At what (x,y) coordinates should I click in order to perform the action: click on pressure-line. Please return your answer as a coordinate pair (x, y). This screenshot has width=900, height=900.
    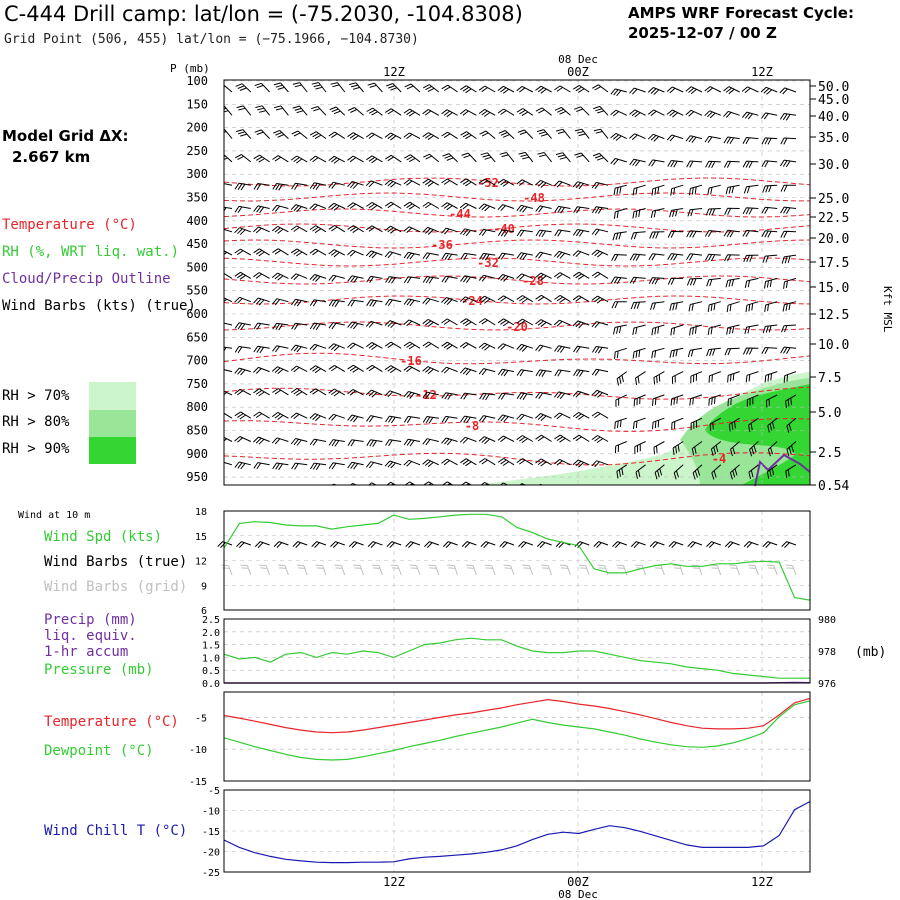
    Looking at the image, I should click on (516, 658).